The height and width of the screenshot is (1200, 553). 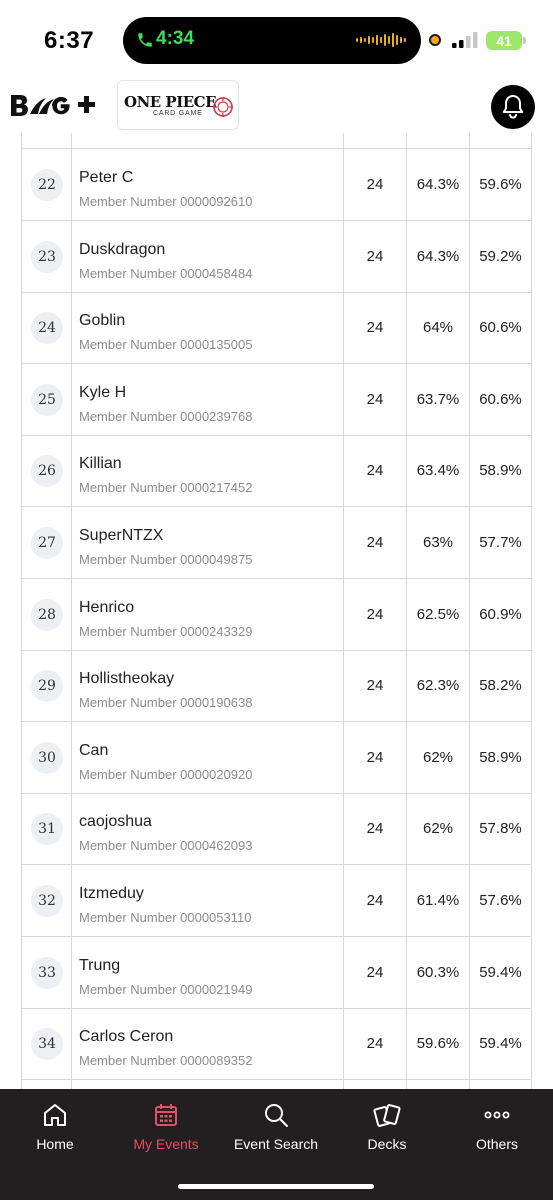 What do you see at coordinates (102, 321) in the screenshot?
I see `player-name: Goblin` at bounding box center [102, 321].